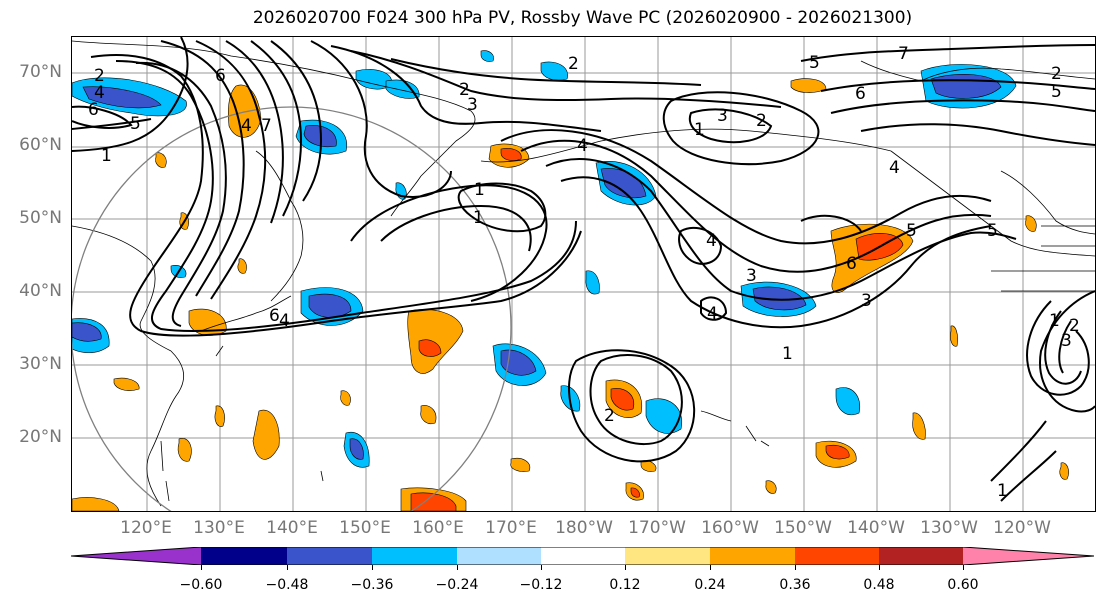  Describe the element at coordinates (710, 585) in the screenshot. I see `colorbar-tick-label: 0.24` at that location.